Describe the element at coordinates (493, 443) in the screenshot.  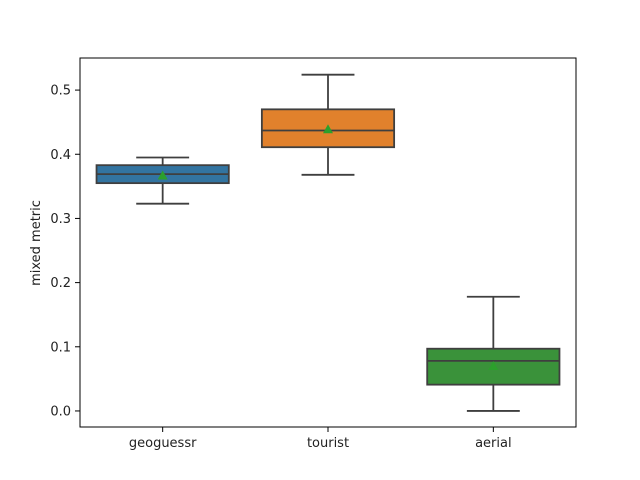
I see `x-tick-label: aerial` at that location.